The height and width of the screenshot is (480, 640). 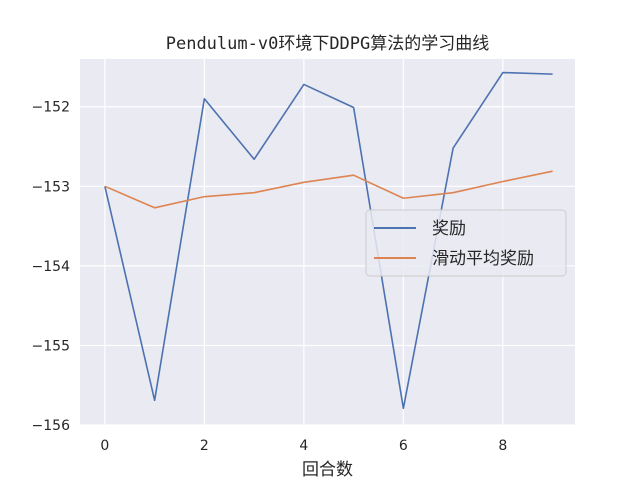 What do you see at coordinates (449, 229) in the screenshot?
I see `legend-label-reward: 奖励` at bounding box center [449, 229].